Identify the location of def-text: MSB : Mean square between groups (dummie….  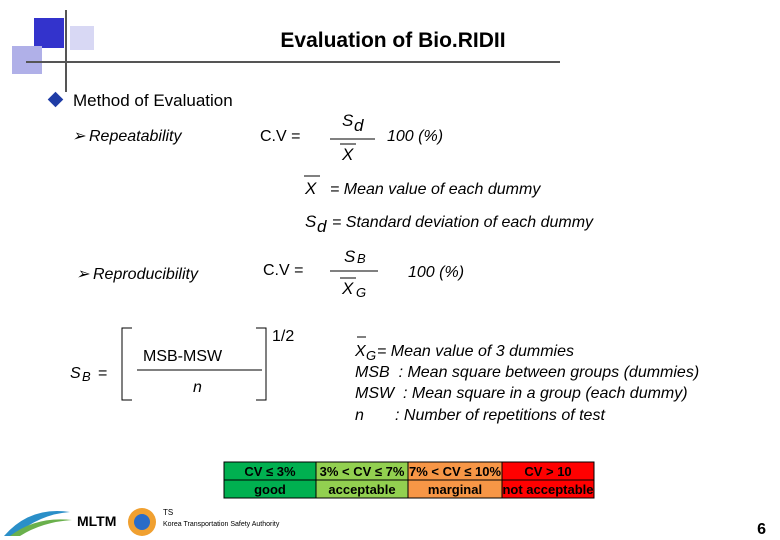
(527, 372).